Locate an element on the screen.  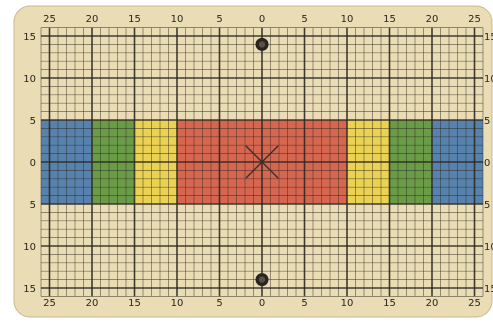
mounting-hole-bottom-inner is located at coordinates (262, 279).